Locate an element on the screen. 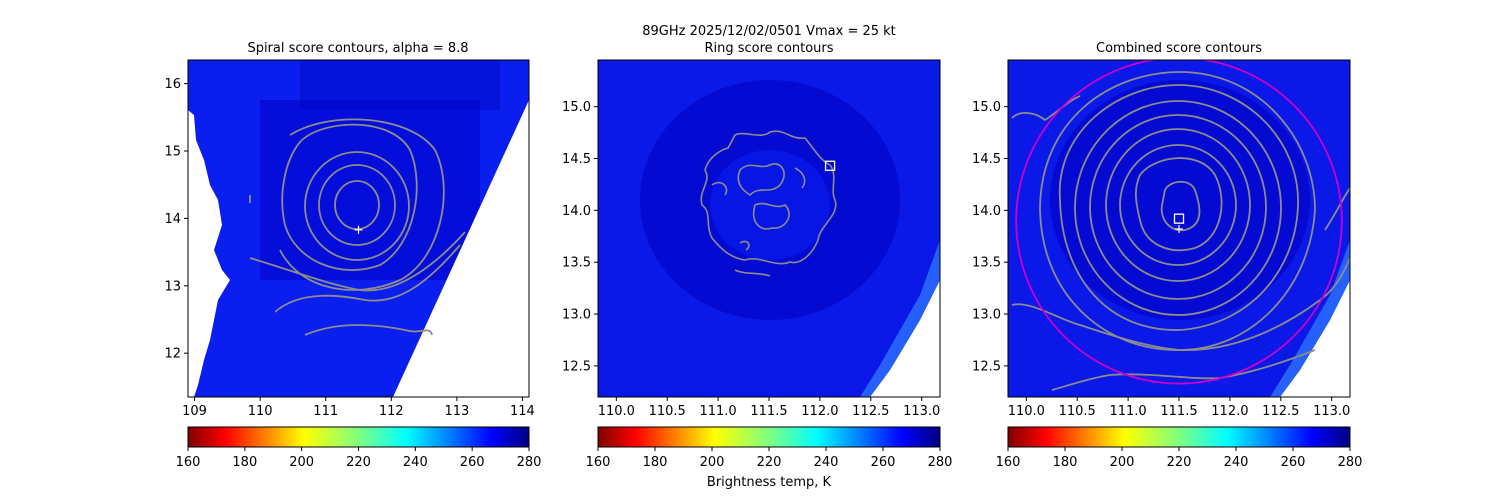  combined-storm-core is located at coordinates (1180, 200).